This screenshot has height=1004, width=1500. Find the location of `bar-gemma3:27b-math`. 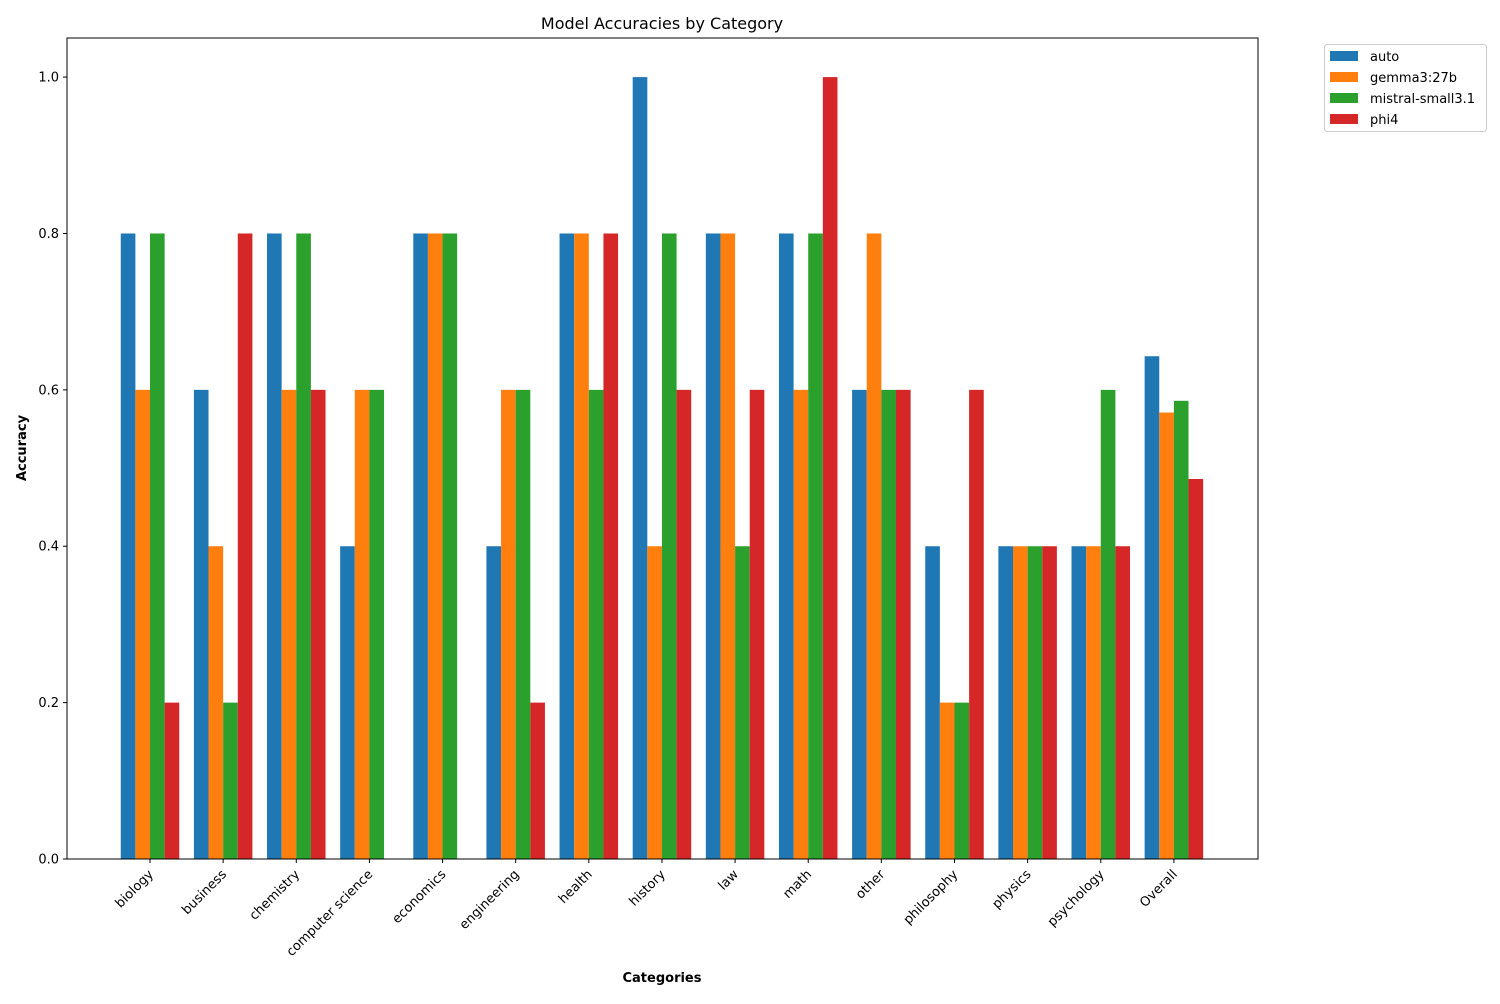

bar-gemma3:27b-math is located at coordinates (801, 624).